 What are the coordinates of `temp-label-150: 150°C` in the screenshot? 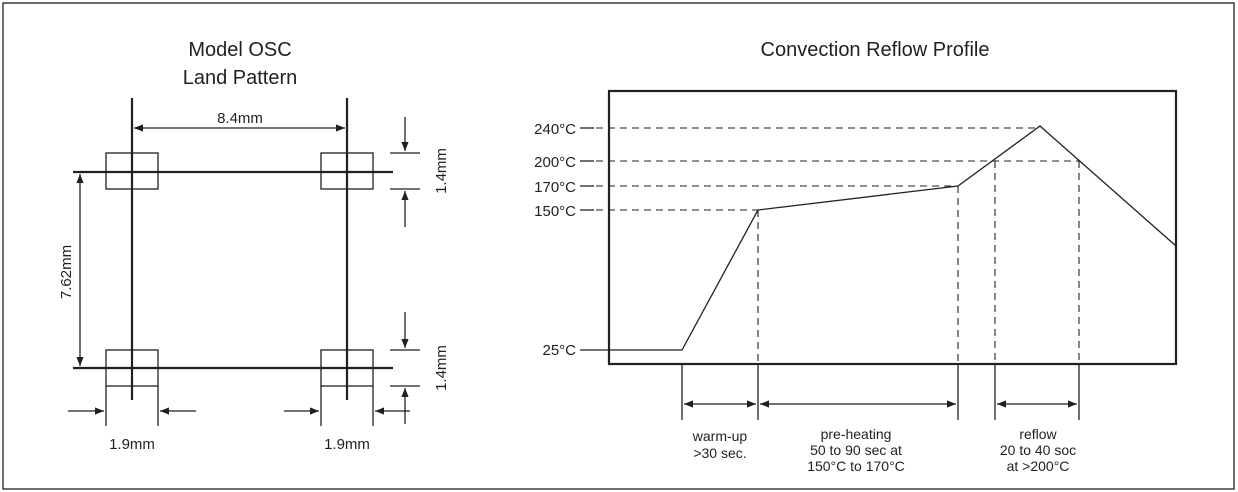 It's located at (555, 211).